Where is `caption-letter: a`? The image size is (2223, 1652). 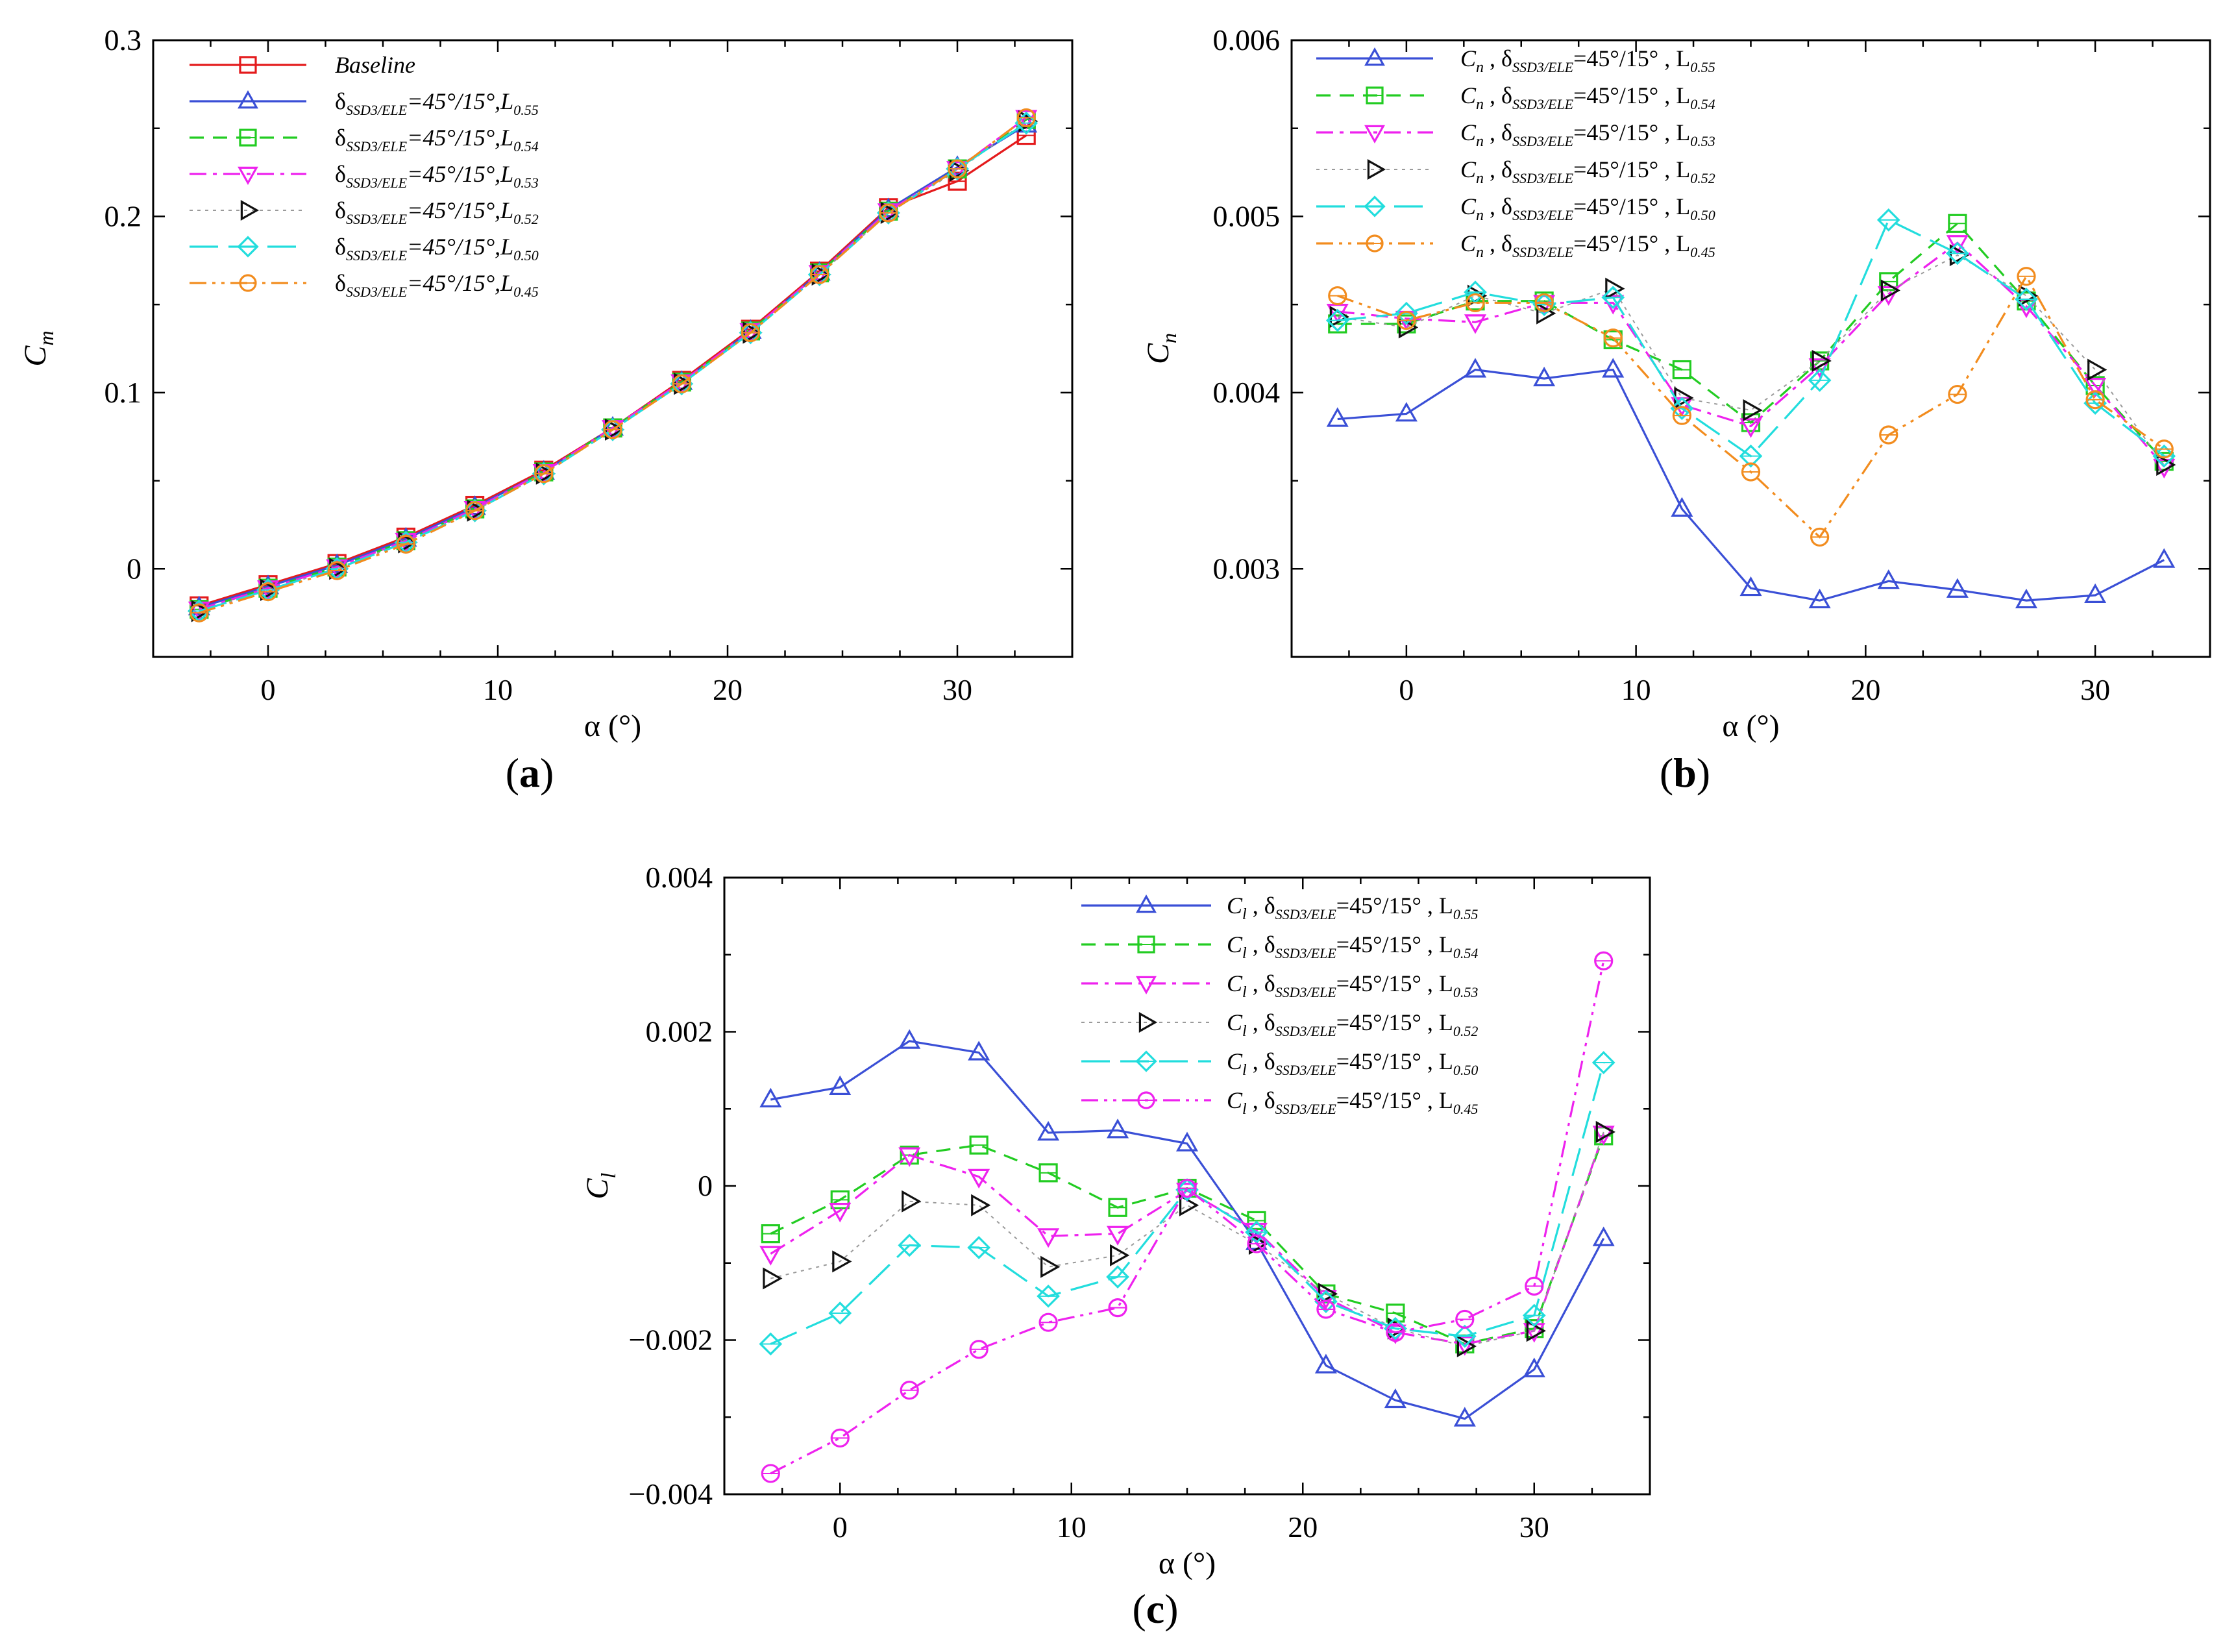
caption-letter: a is located at coordinates (529, 773).